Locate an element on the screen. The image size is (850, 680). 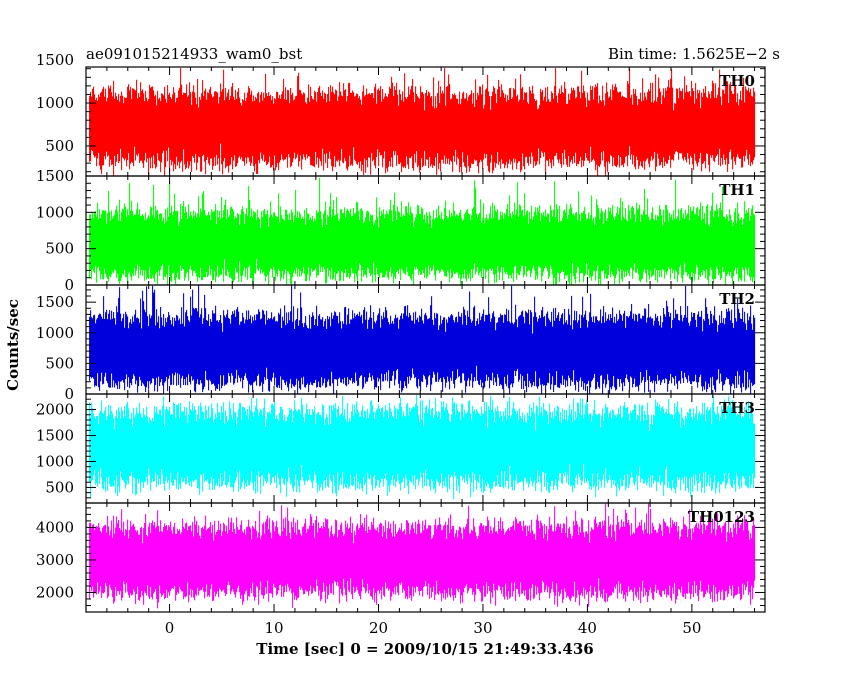
panel-th0123: 2000 3000 4000 TH0123 is located at coordinates (401, 557).